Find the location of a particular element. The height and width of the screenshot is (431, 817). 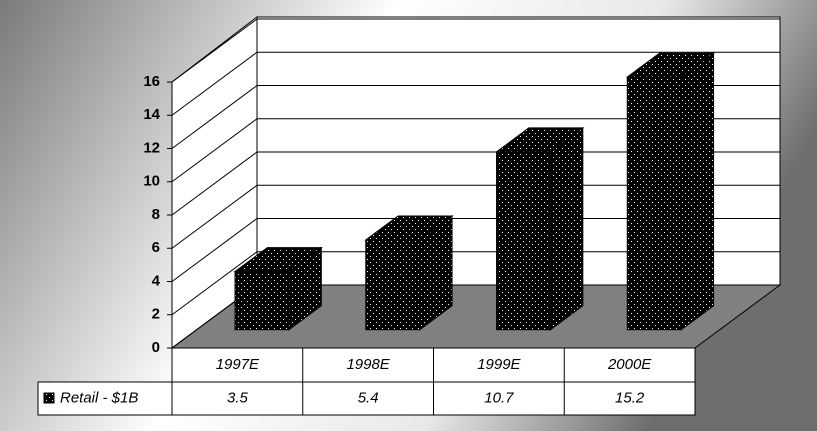

x-tick-label: 1998E is located at coordinates (368, 364).